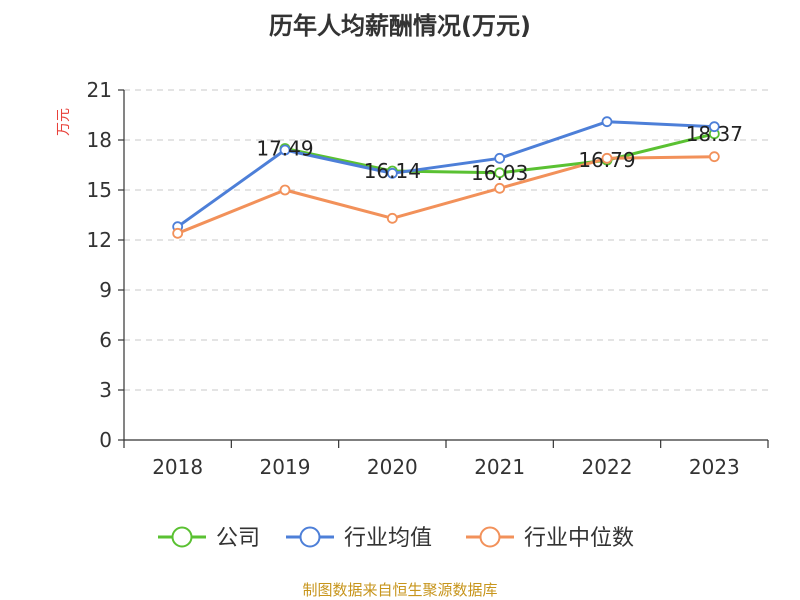  I want to click on data-label: 16.03, so click(499, 173).